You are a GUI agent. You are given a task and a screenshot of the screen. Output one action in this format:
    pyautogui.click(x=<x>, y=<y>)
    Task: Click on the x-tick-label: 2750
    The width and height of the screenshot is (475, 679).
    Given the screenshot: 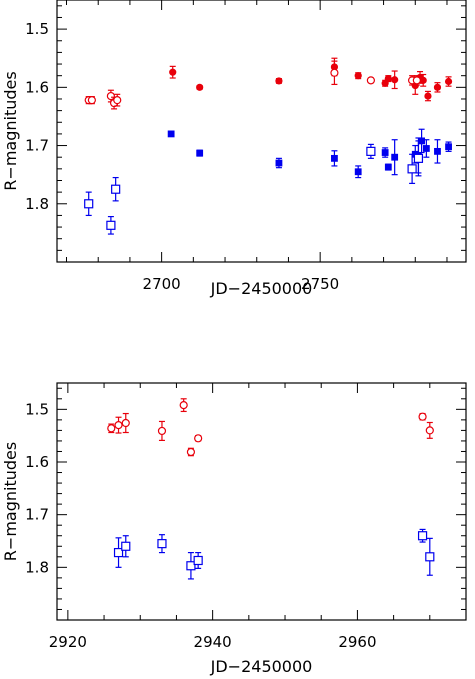 What is the action you would take?
    pyautogui.click(x=320, y=284)
    